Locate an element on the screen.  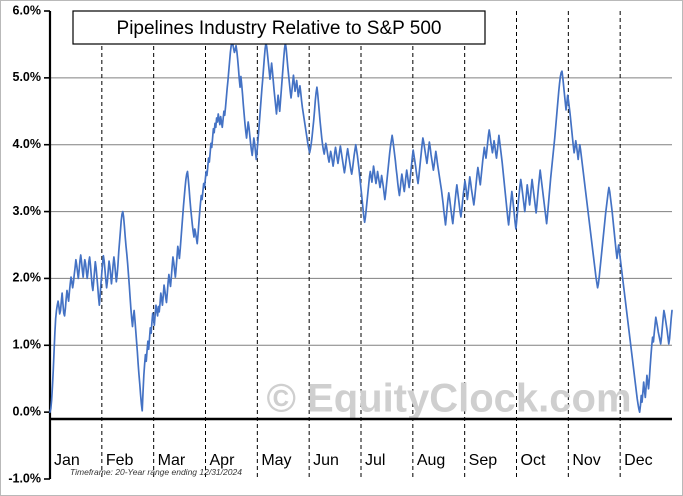
chart-title: Pipelines Industry Relative to S&P 500 is located at coordinates (279, 28).